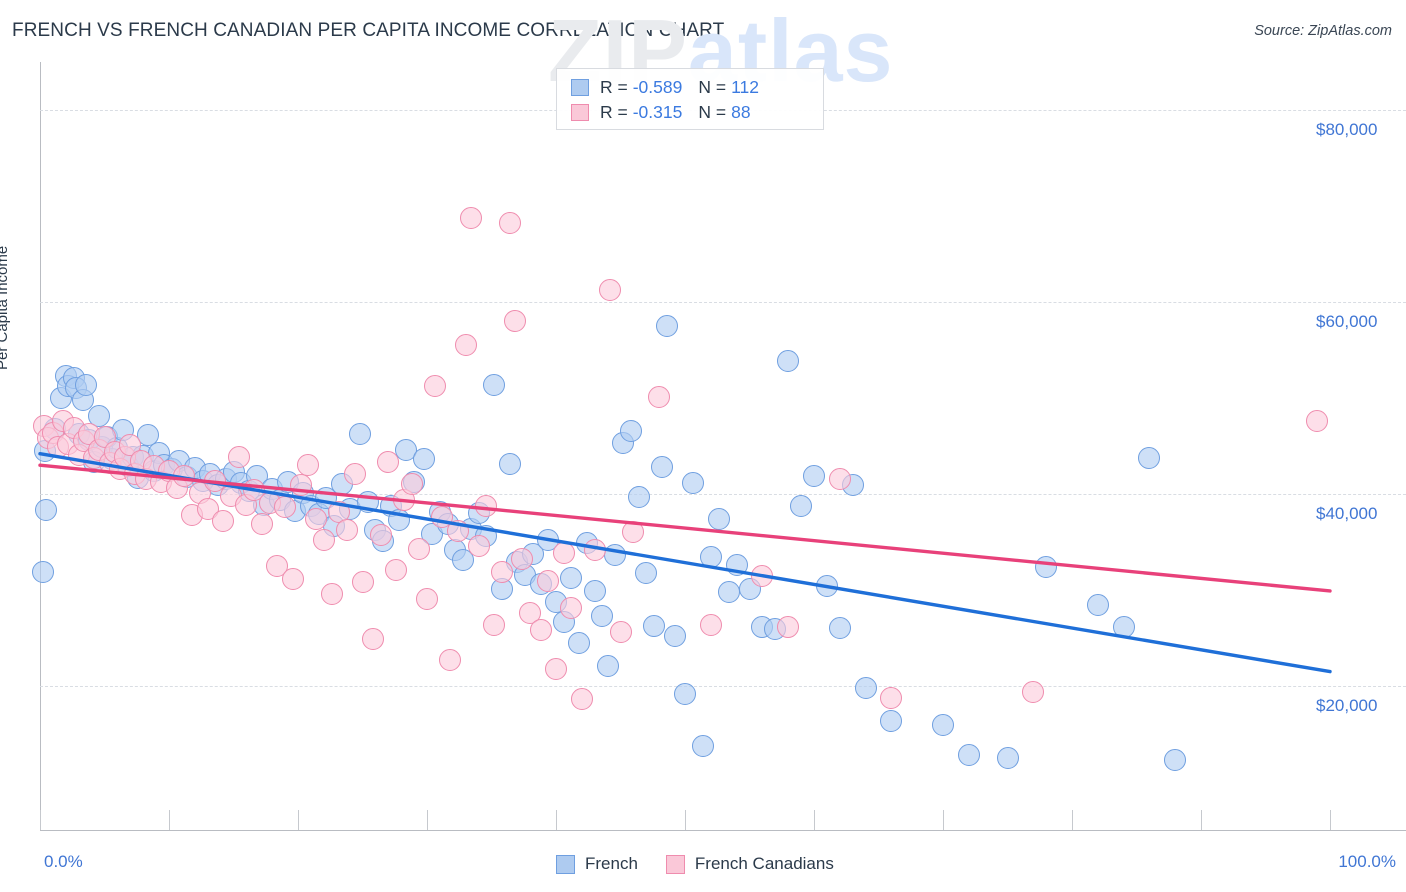  Describe the element at coordinates (749, 864) in the screenshot. I see `legend-item-french-canadians: French Canadians` at that location.